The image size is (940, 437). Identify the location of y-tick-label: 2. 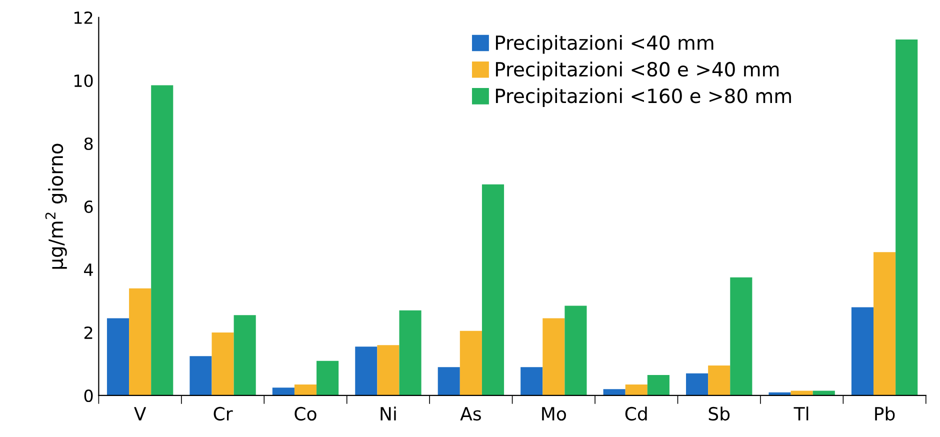
(88, 332).